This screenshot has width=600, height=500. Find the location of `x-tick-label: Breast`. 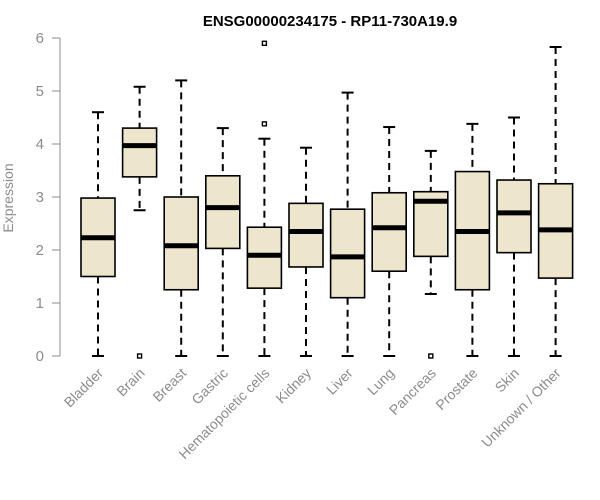

x-tick-label: Breast is located at coordinates (169, 385).